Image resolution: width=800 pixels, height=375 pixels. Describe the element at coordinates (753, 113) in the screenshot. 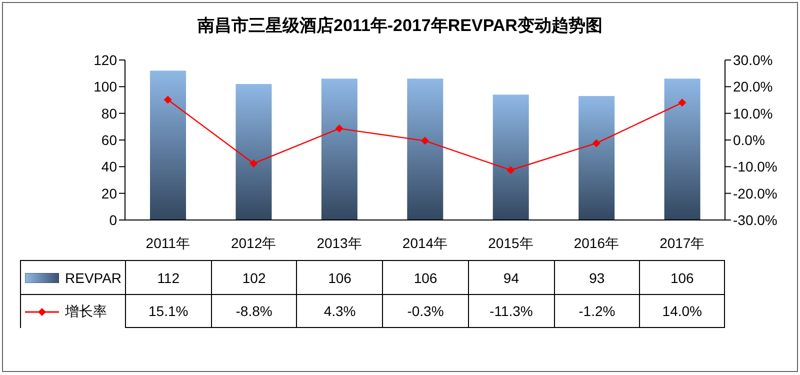

I see `y2-tick-label: 10.0%` at that location.